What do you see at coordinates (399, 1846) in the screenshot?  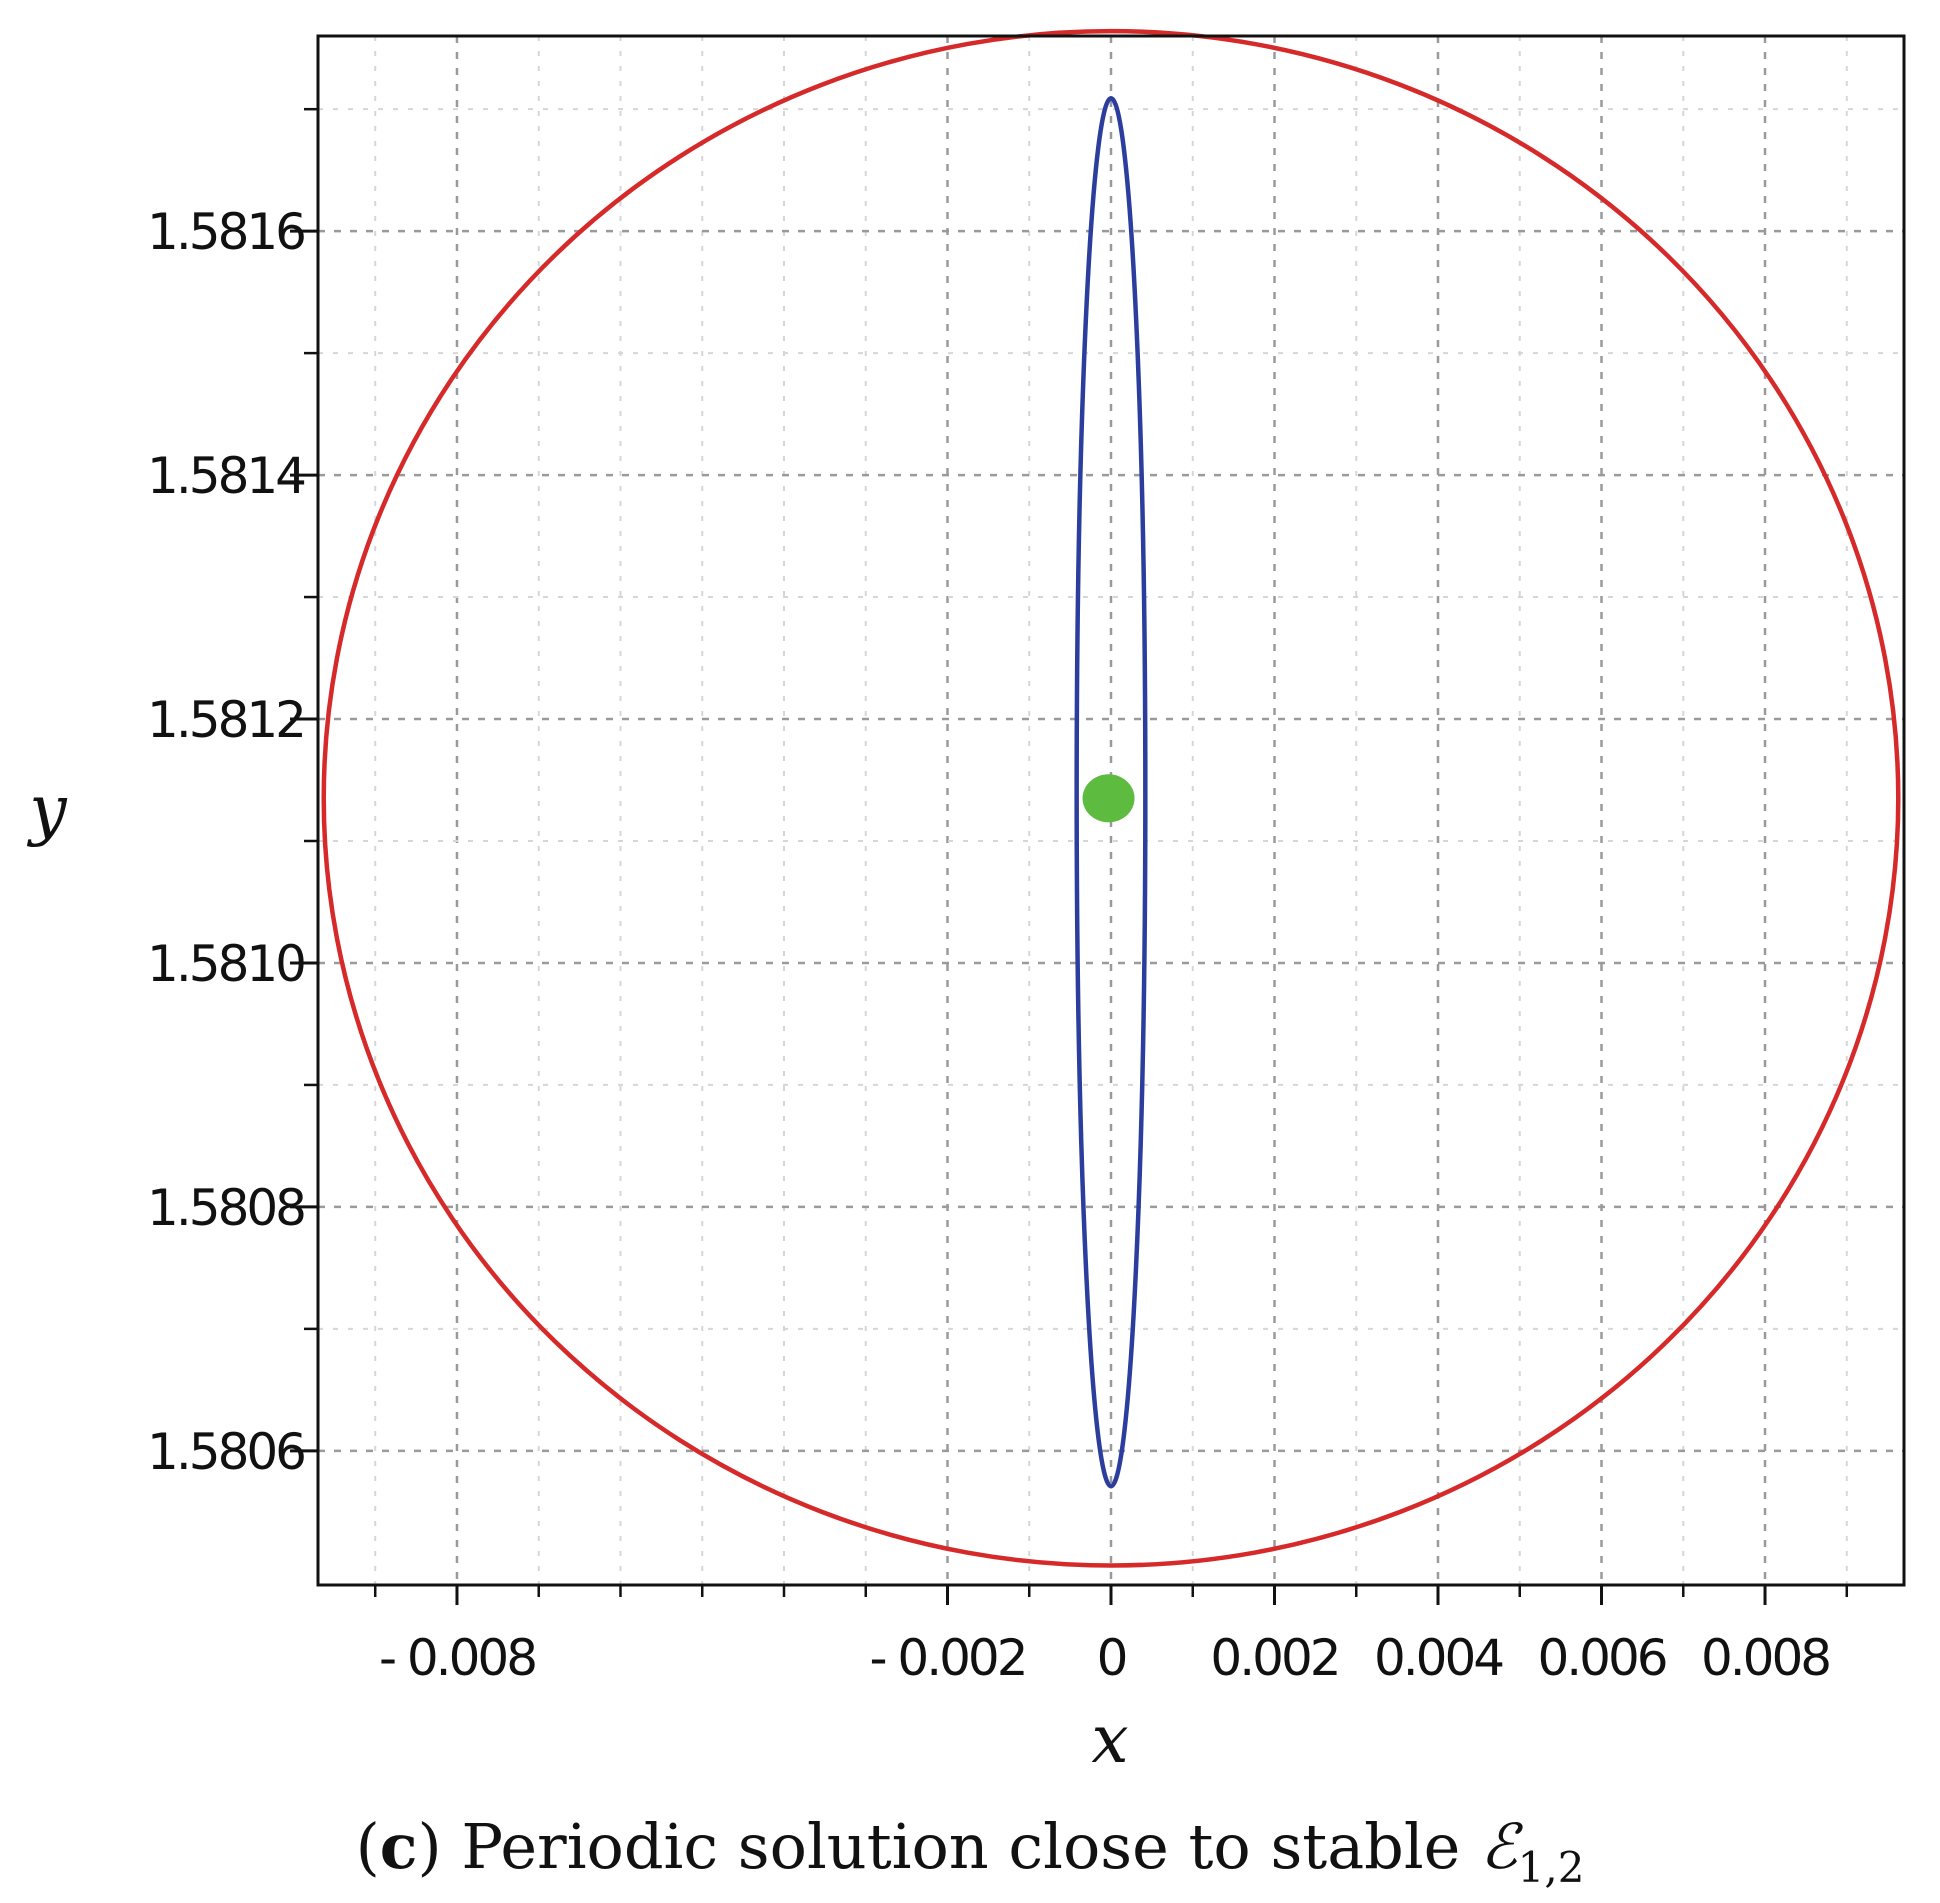 I see `caption-letter: c` at bounding box center [399, 1846].